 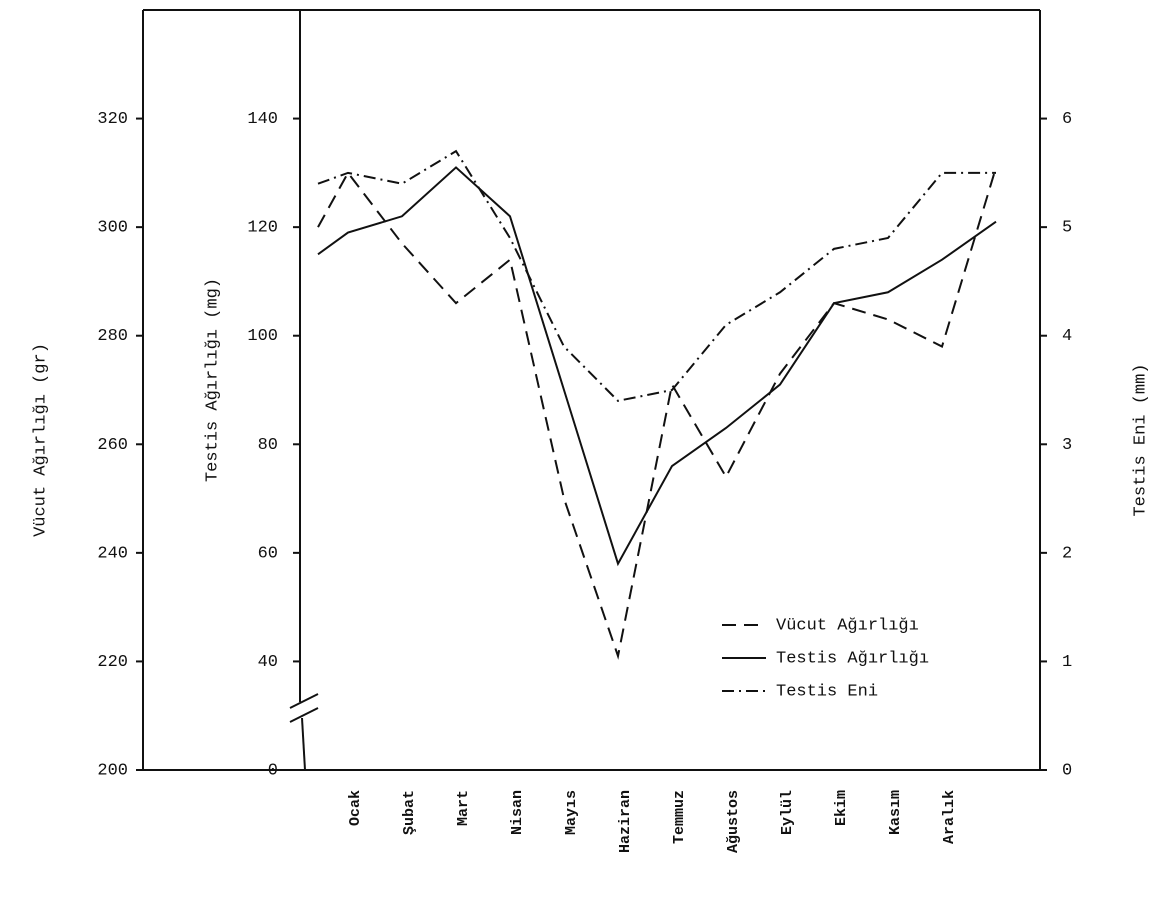 What do you see at coordinates (1067, 228) in the screenshot?
I see `y-tick-label: 5` at bounding box center [1067, 228].